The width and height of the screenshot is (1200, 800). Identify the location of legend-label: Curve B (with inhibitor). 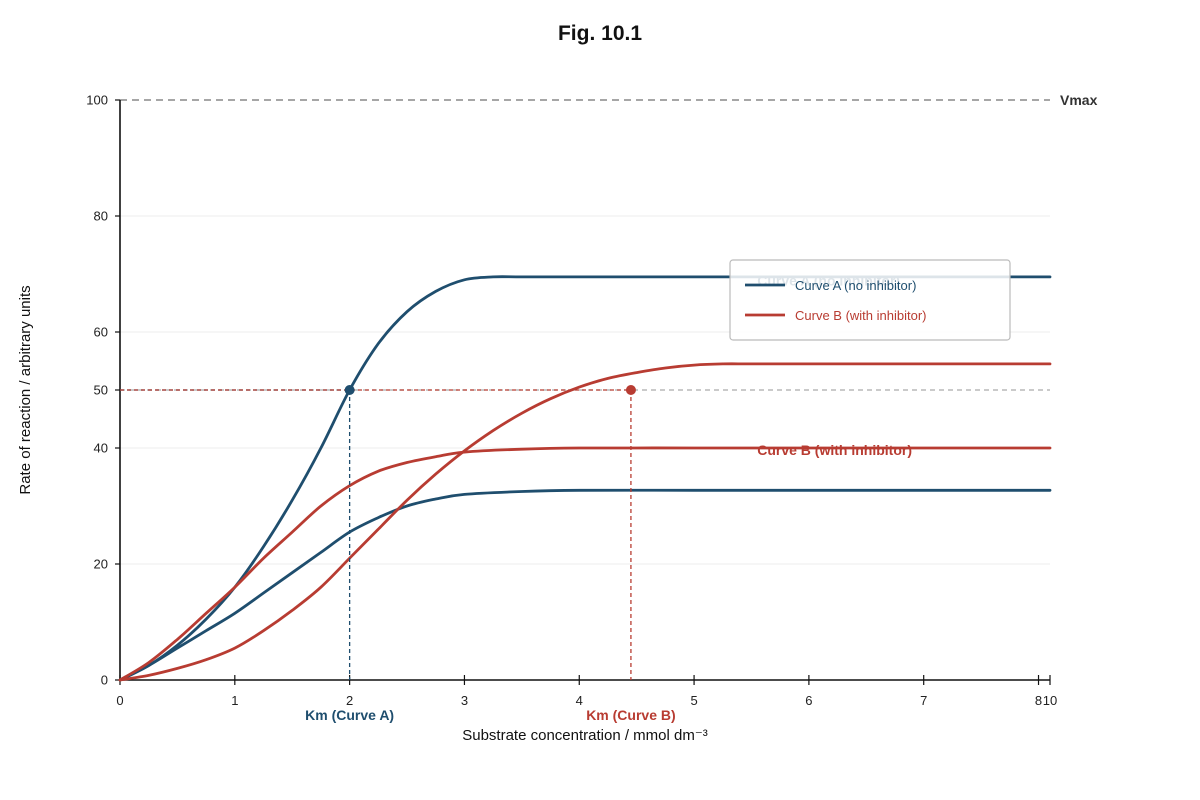
(861, 315).